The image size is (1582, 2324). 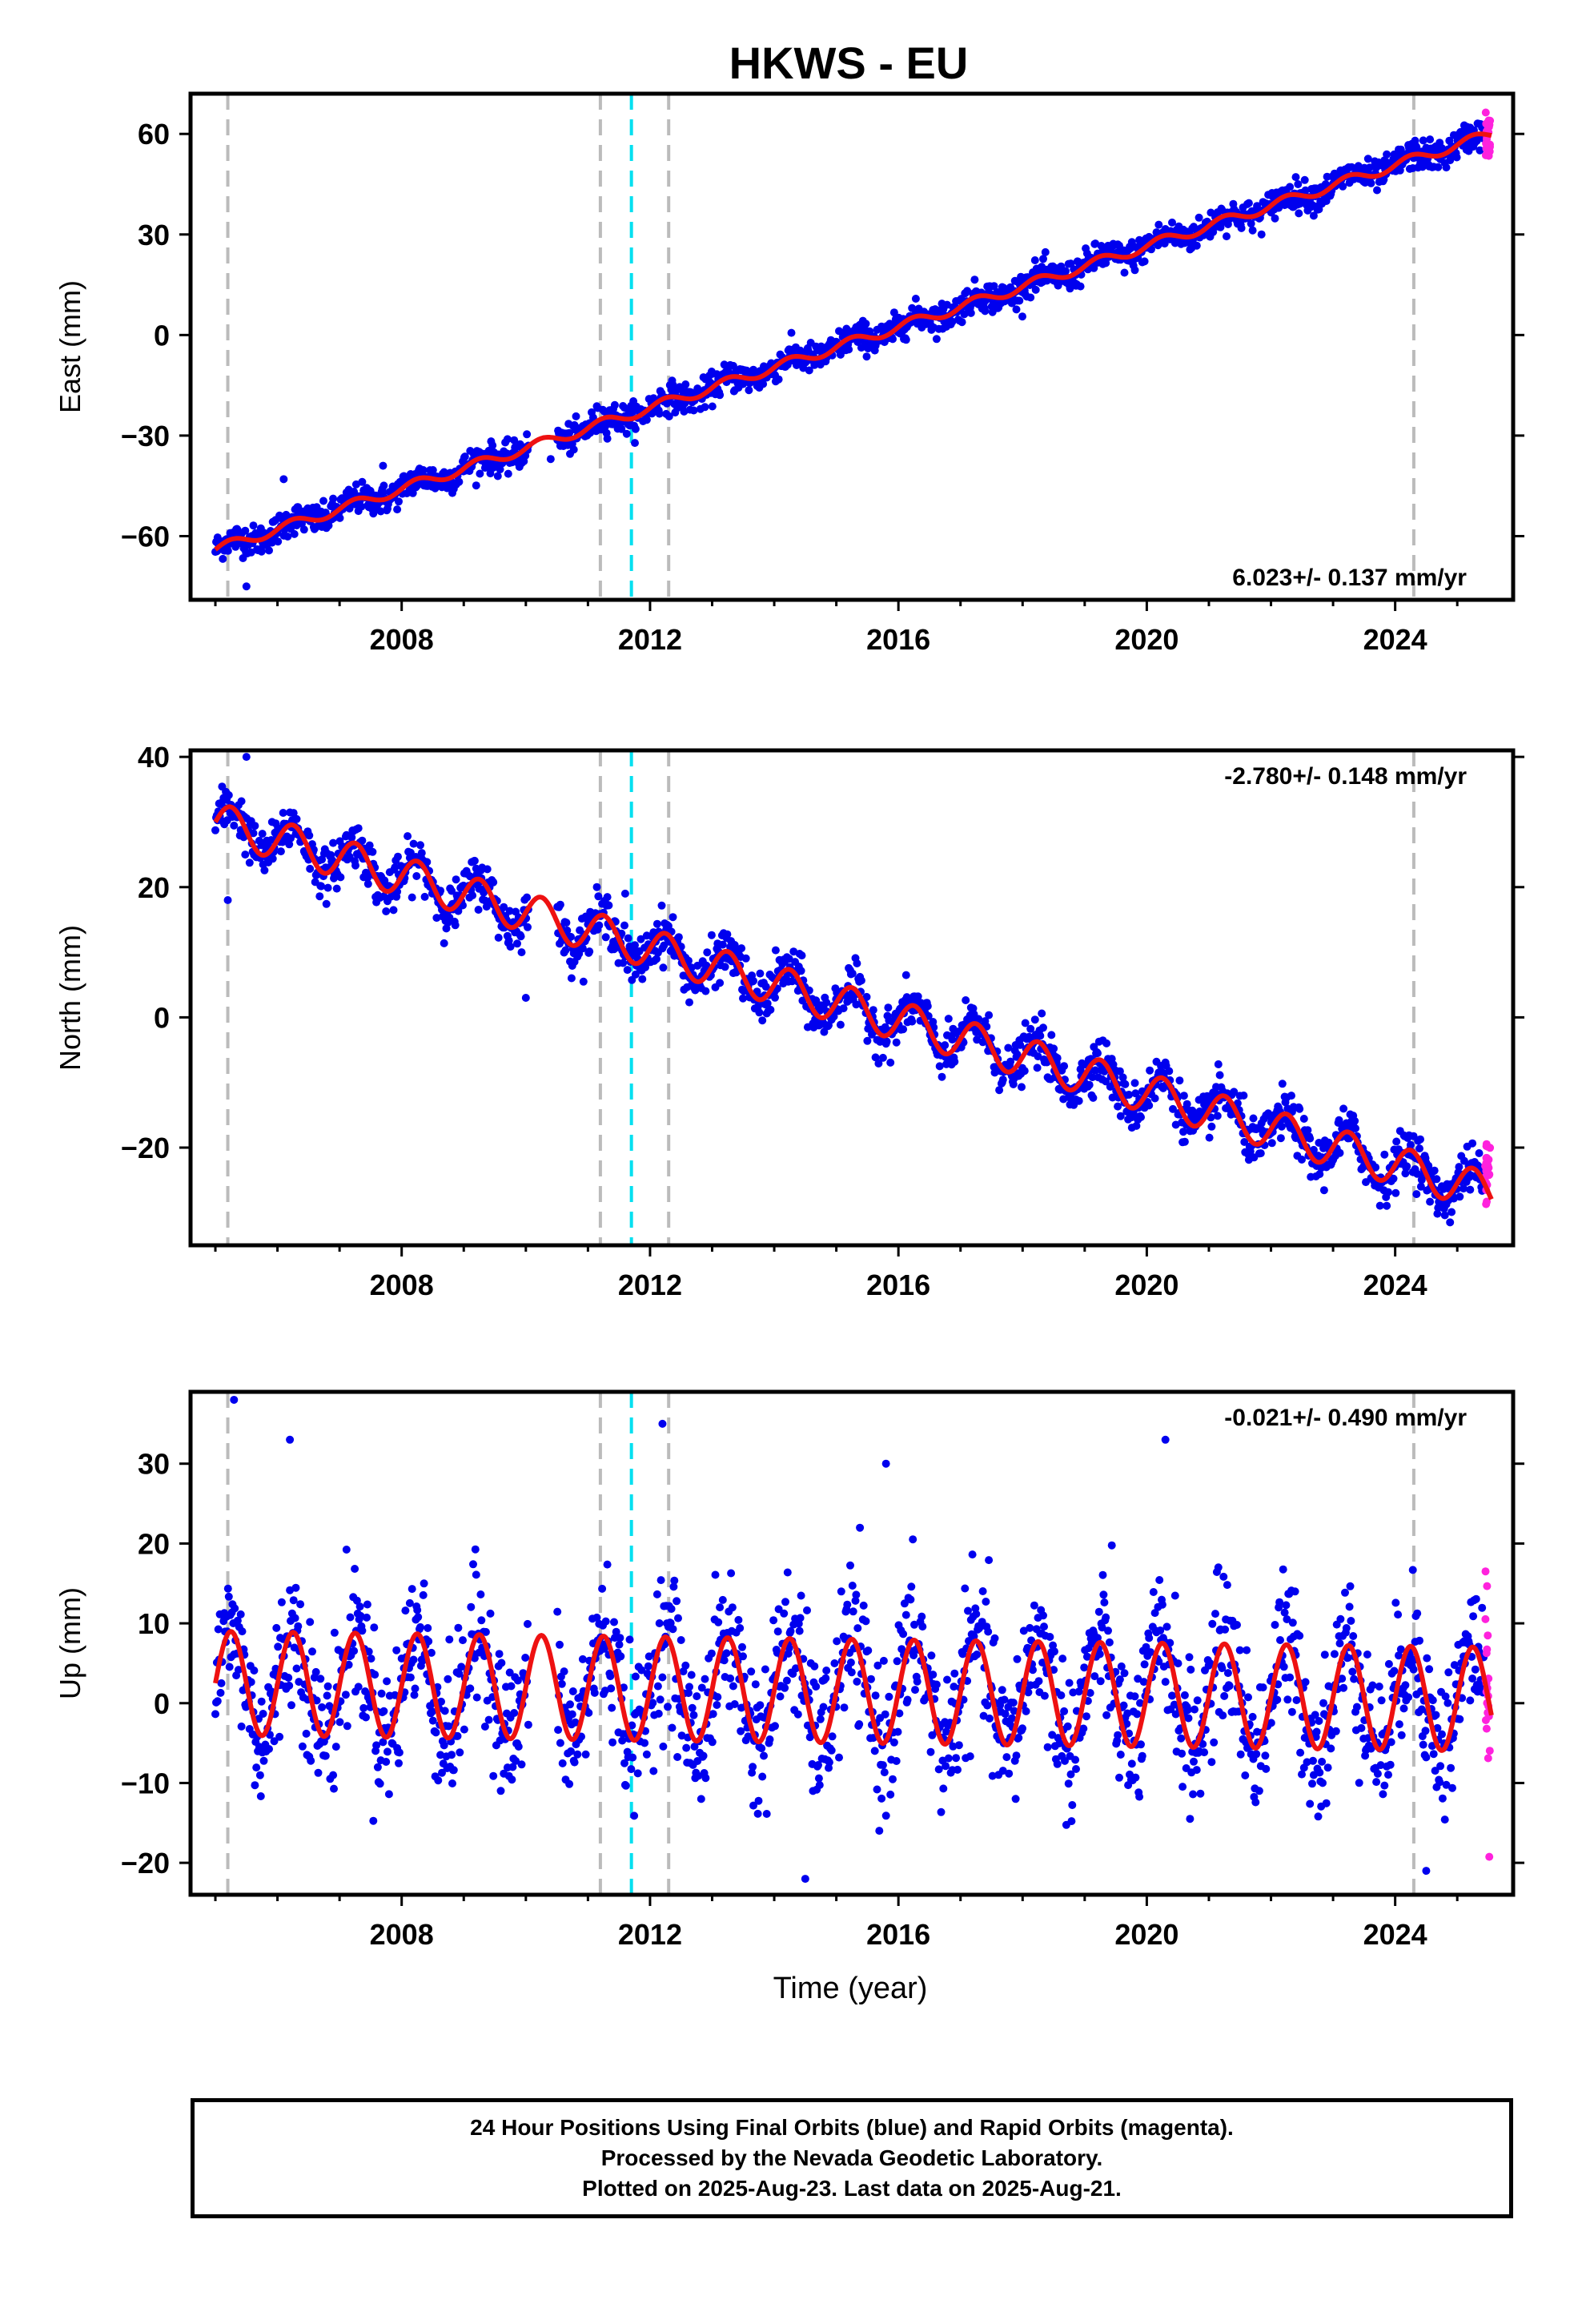 What do you see at coordinates (145, 436) in the screenshot?
I see `y-tick-label: −30` at bounding box center [145, 436].